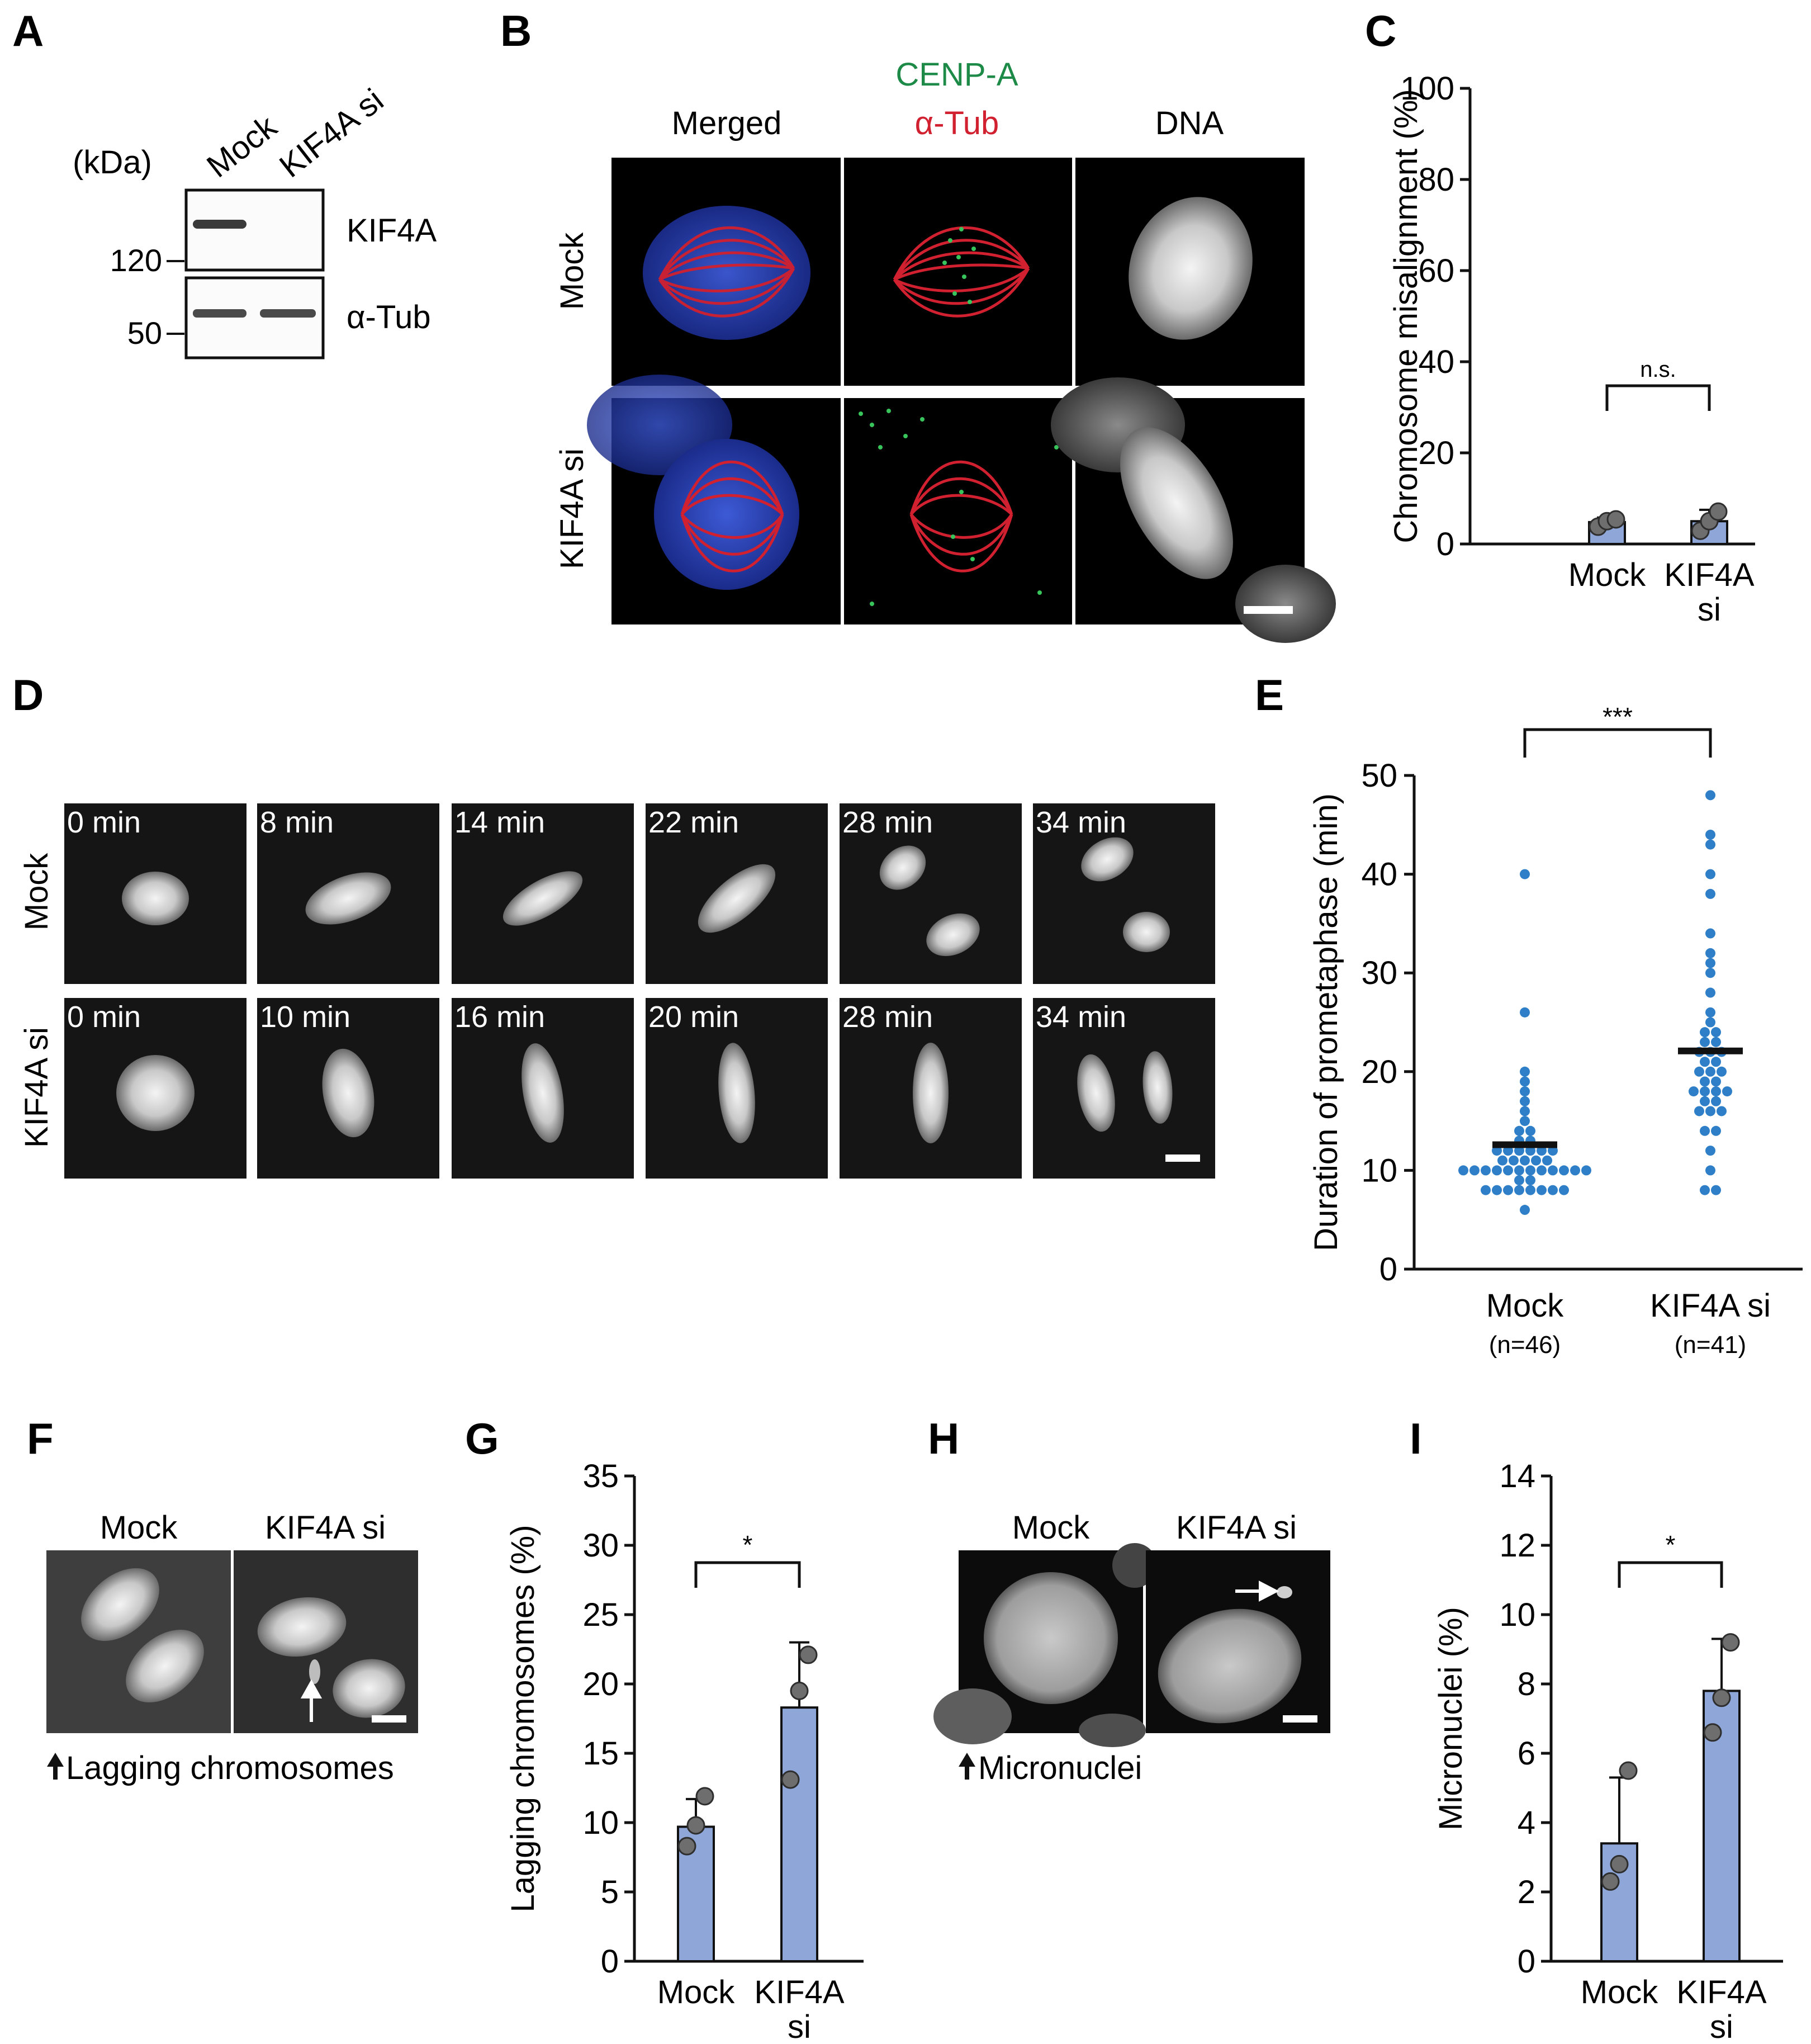  I want to click on lane-label-mock: Mock, so click(242, 146).